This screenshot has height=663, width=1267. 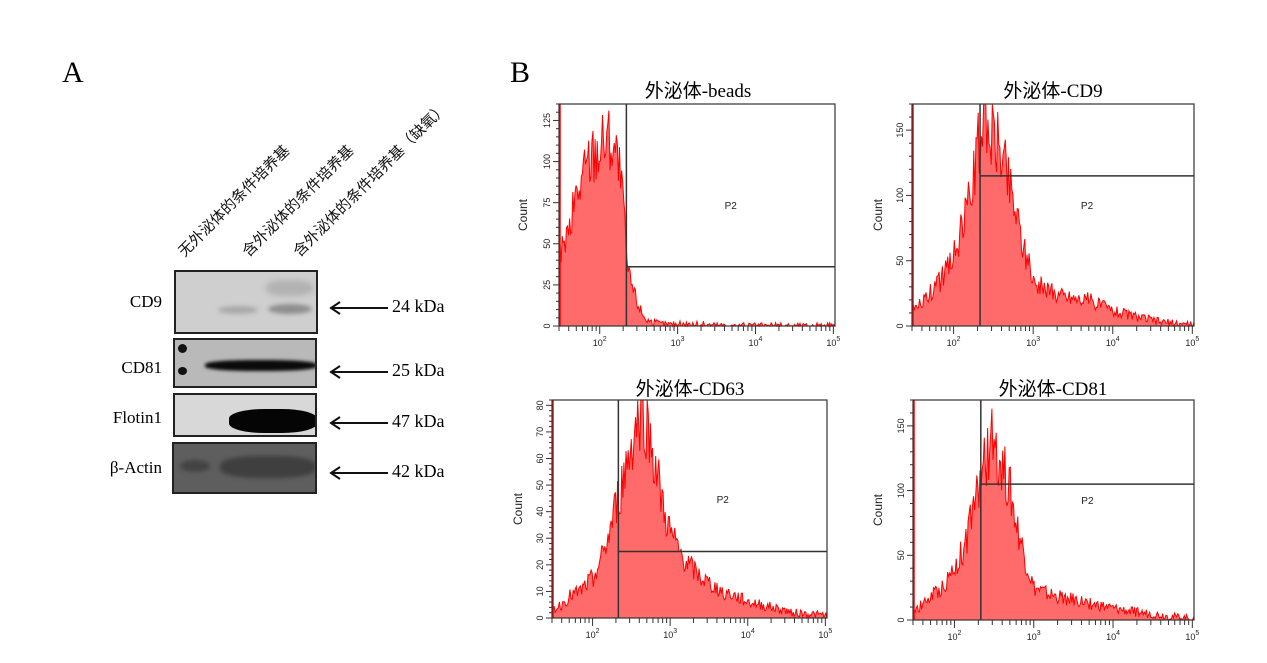 I want to click on blot-label-flotin1: Flotin1, so click(x=137, y=417).